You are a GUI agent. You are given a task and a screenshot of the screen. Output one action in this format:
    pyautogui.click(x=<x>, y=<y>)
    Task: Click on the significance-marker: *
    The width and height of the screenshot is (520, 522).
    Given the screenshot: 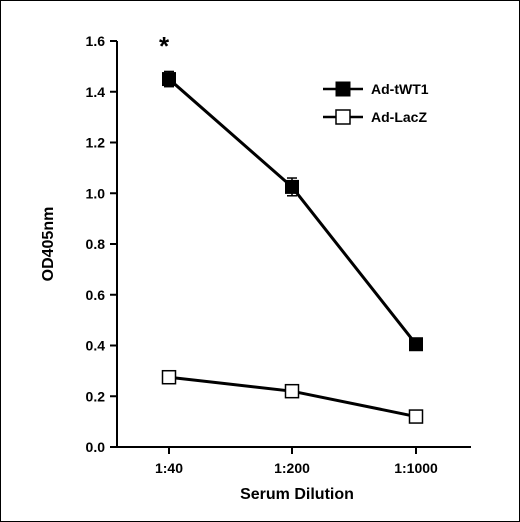 What is the action you would take?
    pyautogui.click(x=164, y=46)
    